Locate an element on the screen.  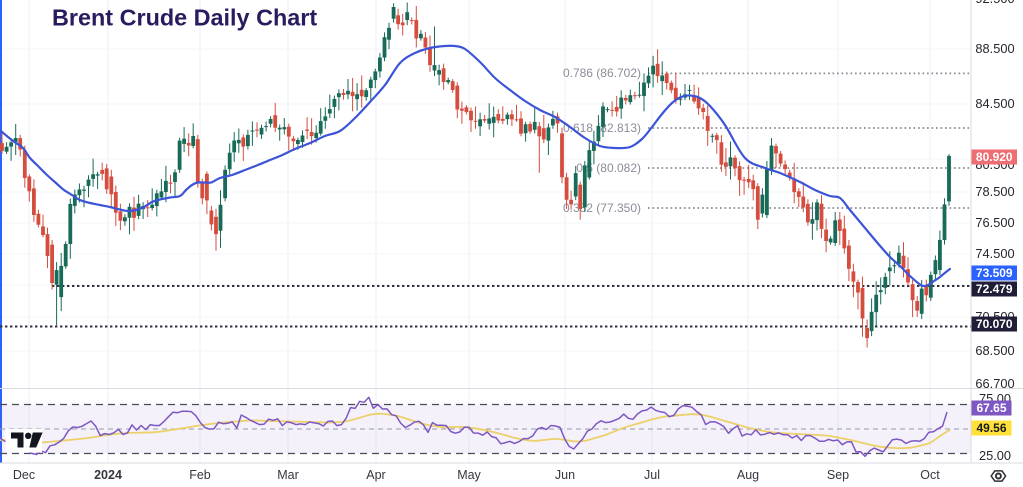
svg-text: Jun is located at coordinates (565, 475).